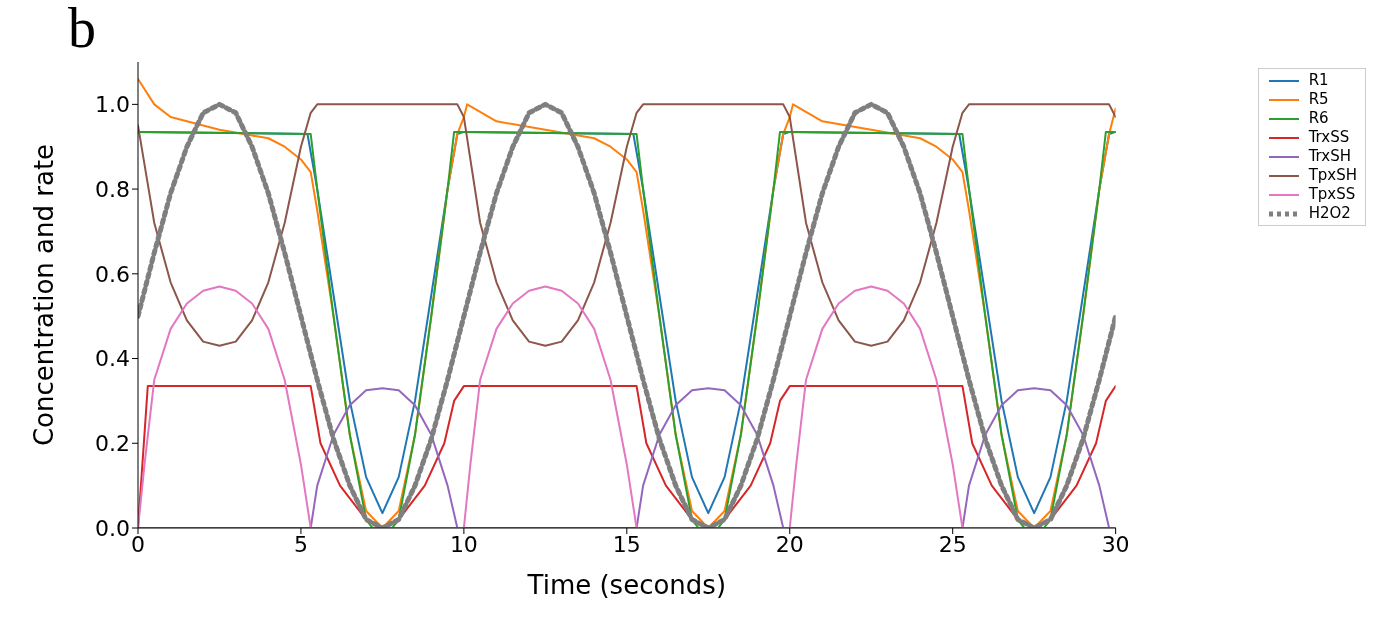  Describe the element at coordinates (1330, 156) in the screenshot. I see `legend-label: TrxSH` at that location.